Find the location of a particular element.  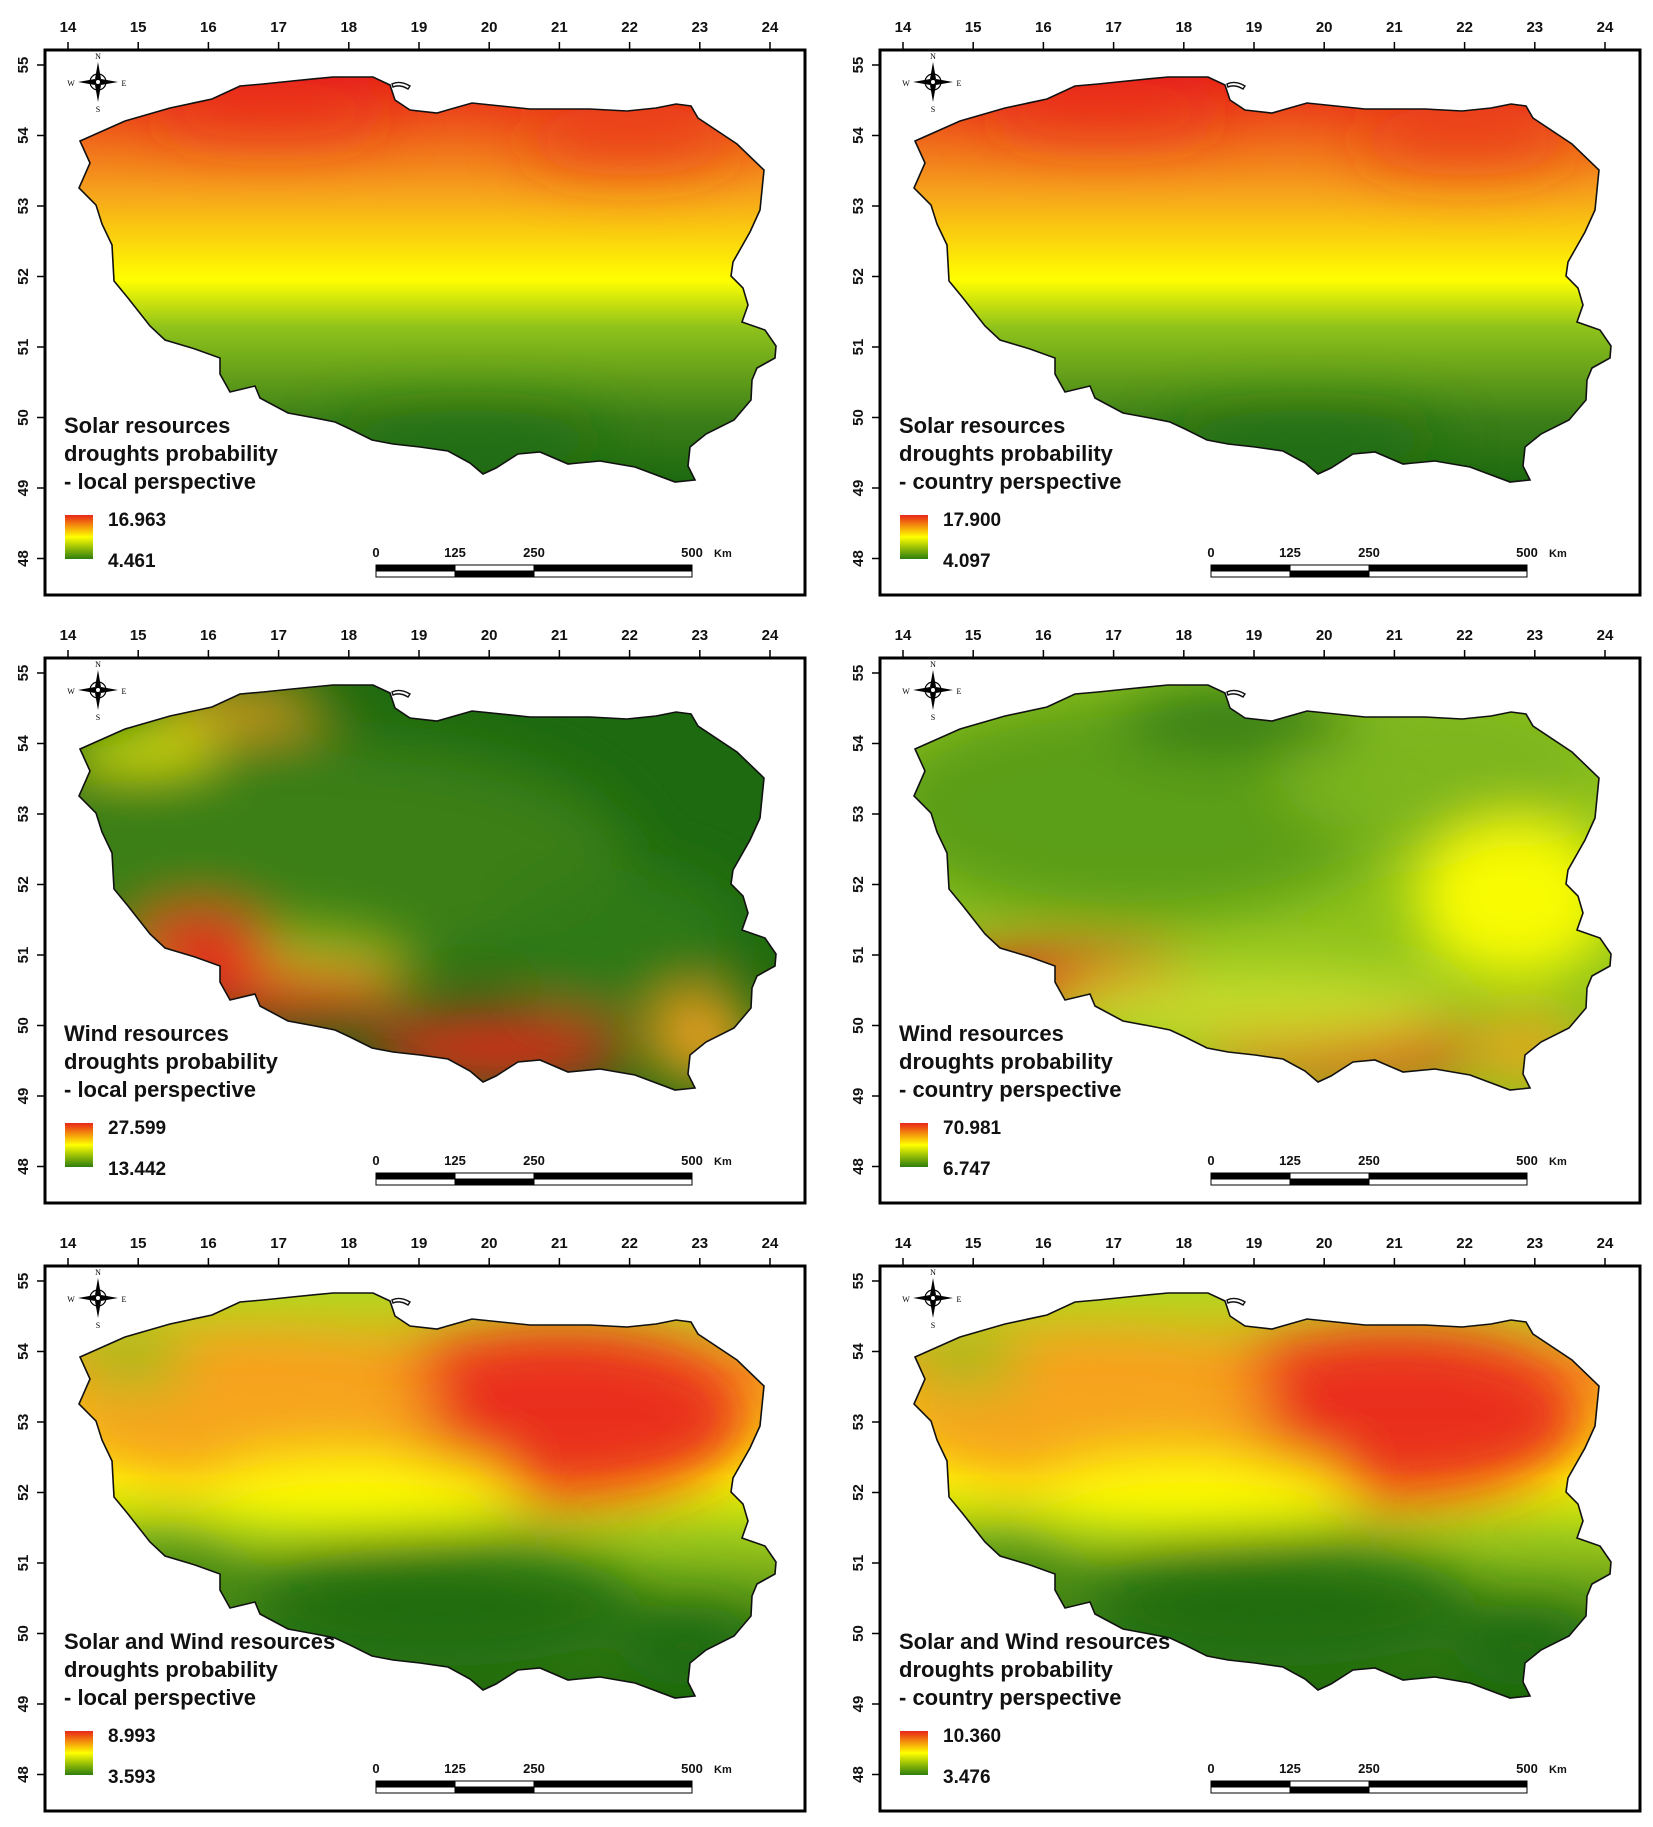

longitude-tick-label: 18 is located at coordinates (1183, 27).